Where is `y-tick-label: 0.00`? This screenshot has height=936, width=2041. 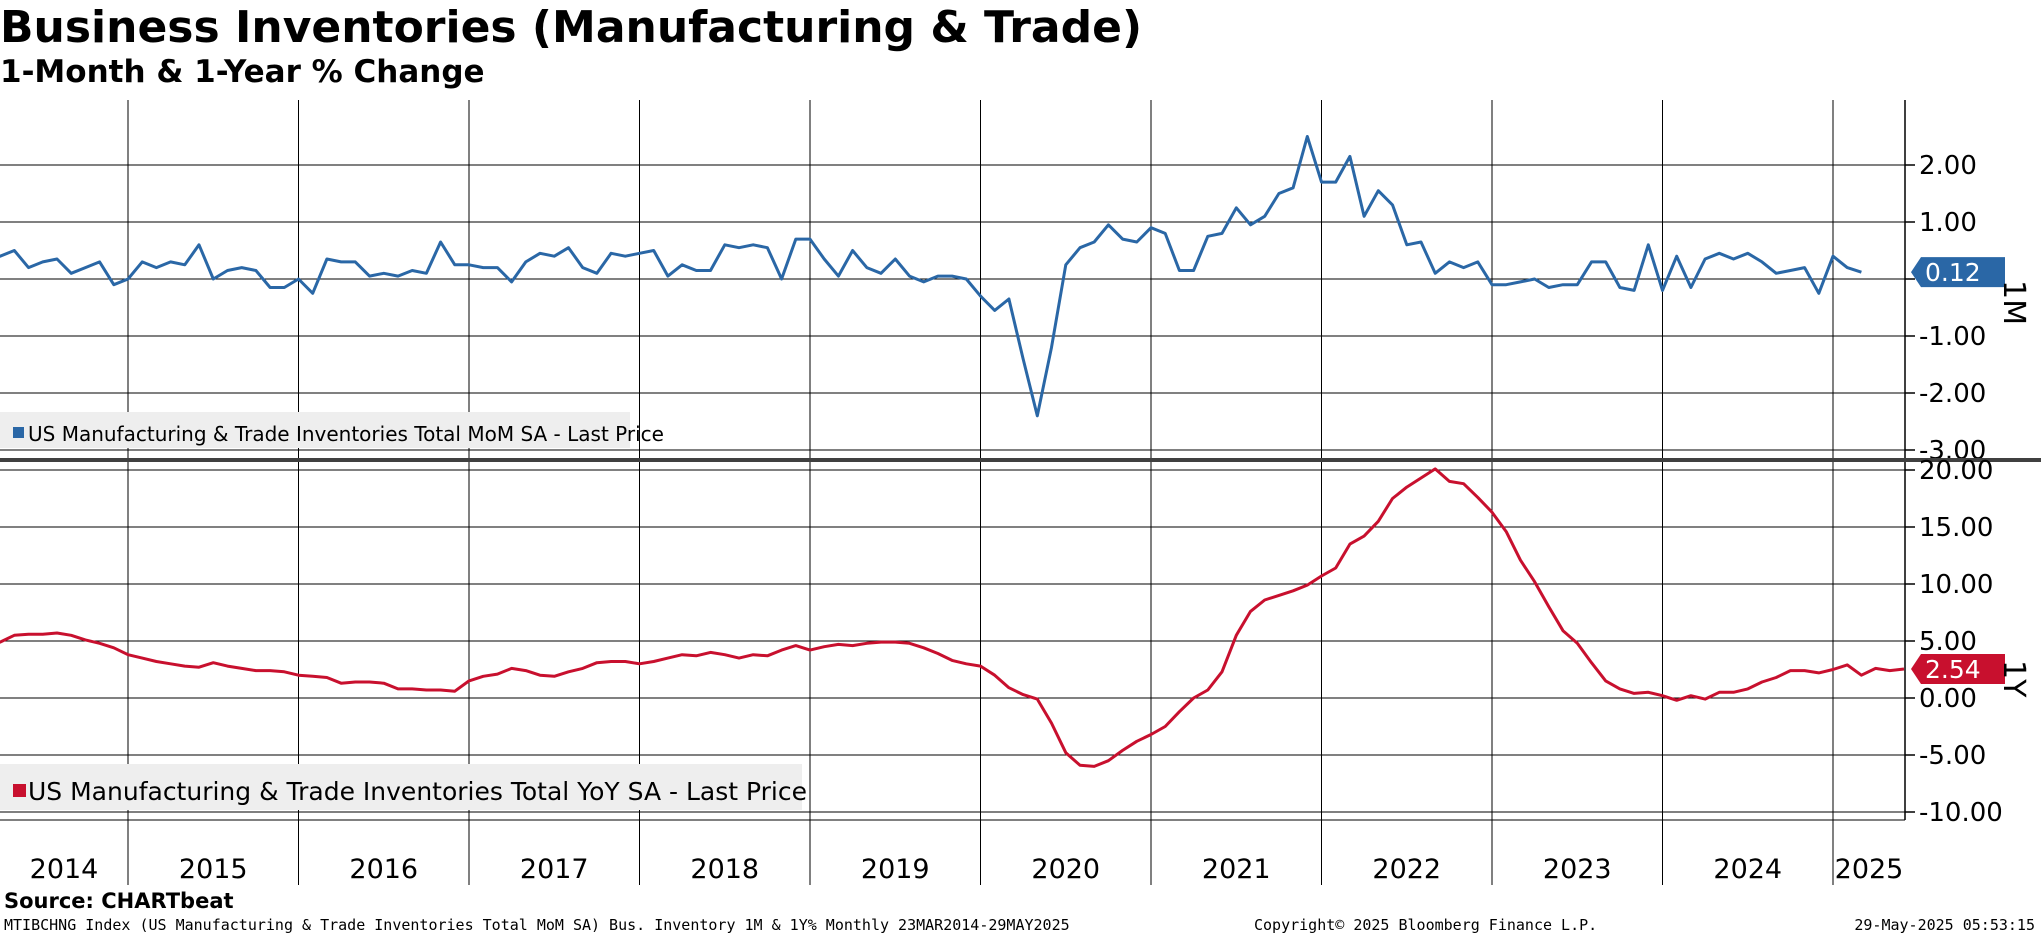
y-tick-label: 0.00 is located at coordinates (1948, 699).